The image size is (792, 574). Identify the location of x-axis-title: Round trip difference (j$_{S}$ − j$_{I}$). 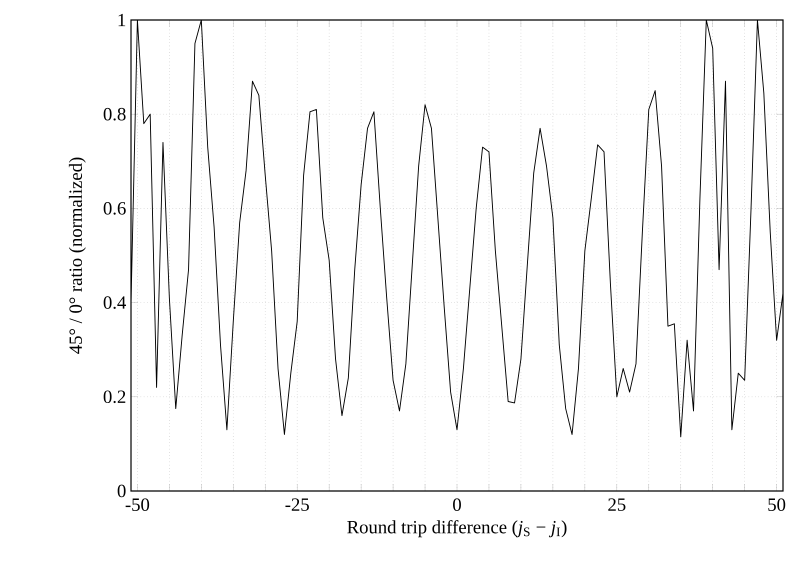
(456, 529).